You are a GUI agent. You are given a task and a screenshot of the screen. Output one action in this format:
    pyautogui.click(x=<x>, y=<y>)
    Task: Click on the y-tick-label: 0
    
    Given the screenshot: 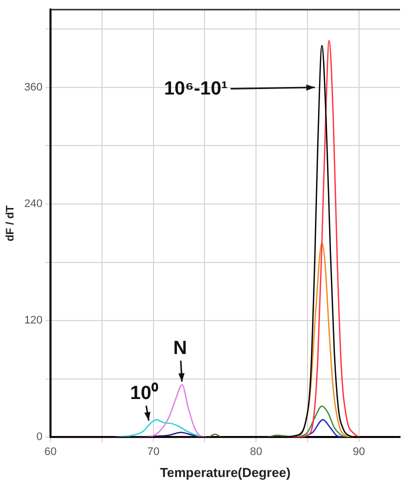 What is the action you would take?
    pyautogui.click(x=39, y=437)
    